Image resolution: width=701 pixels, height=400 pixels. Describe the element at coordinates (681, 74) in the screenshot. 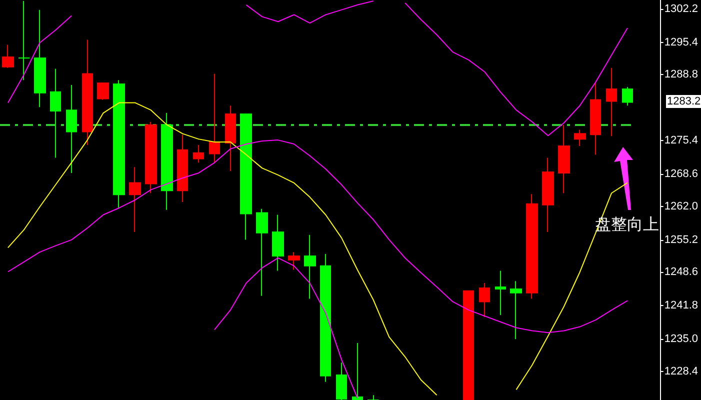

I see `y-tick-label: 1288.8` at that location.